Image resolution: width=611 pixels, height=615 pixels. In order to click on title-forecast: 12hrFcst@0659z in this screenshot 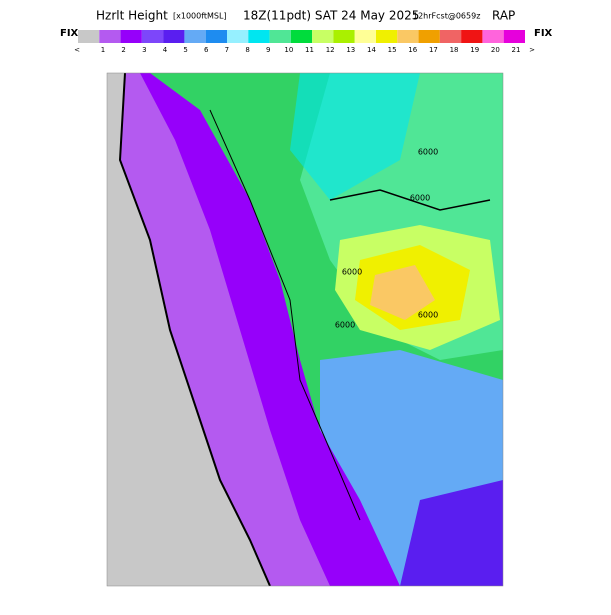, I will do `click(446, 16)`.